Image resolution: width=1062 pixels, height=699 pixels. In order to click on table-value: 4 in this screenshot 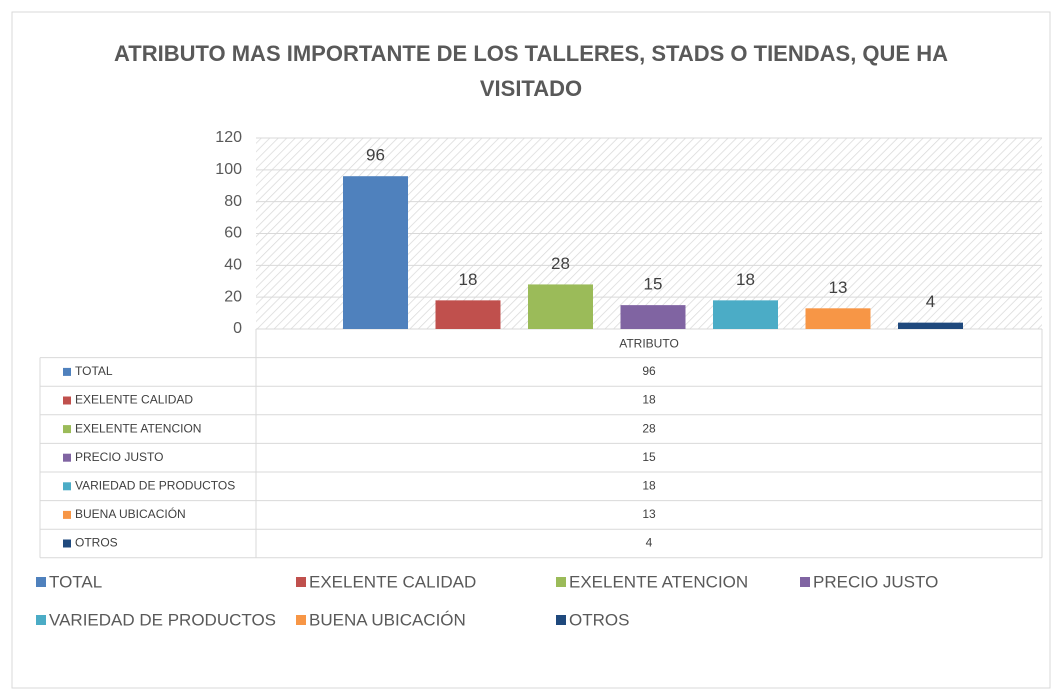, I will do `click(649, 543)`.